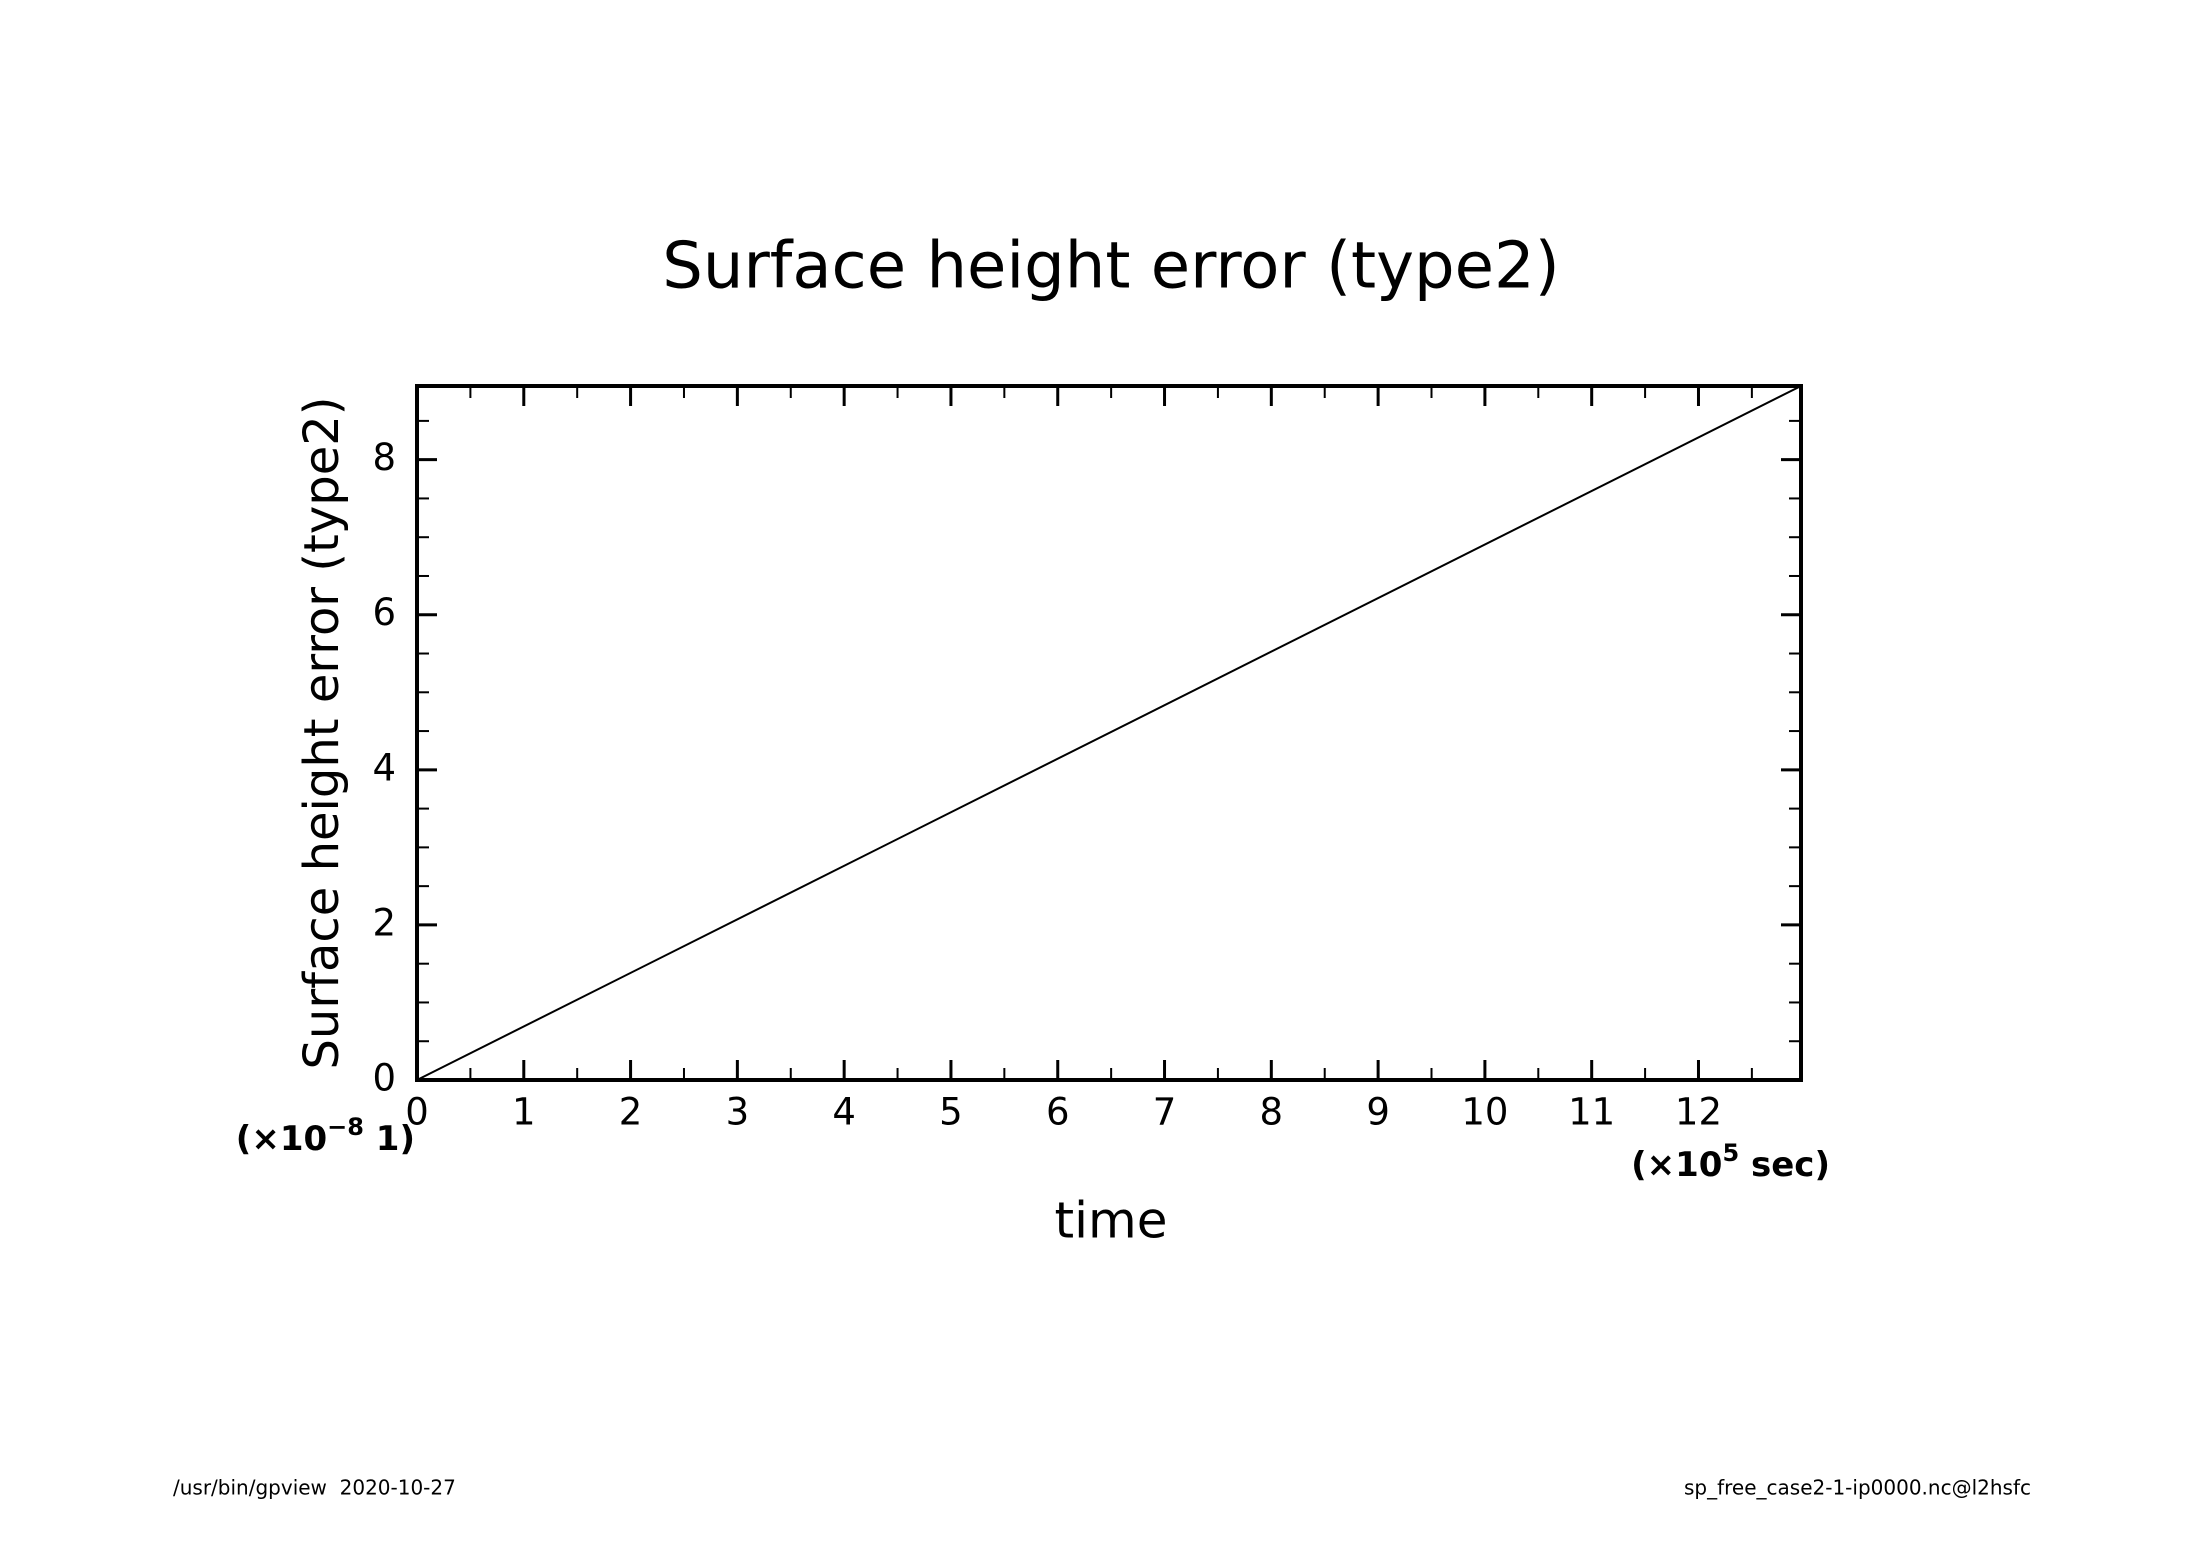  I want to click on x-tick-label: 10, so click(1484, 1112).